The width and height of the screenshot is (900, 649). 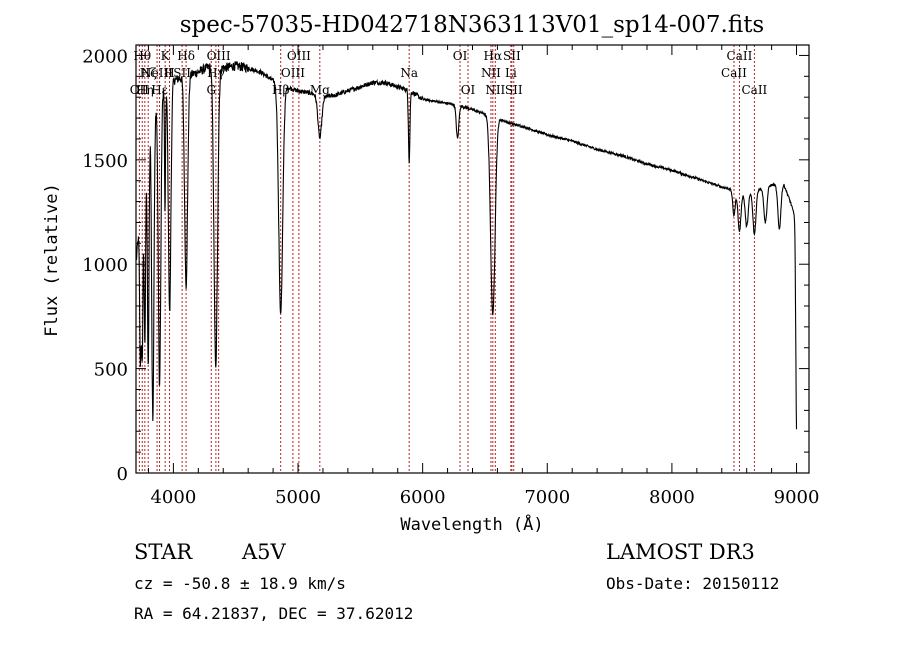 What do you see at coordinates (273, 613) in the screenshot?
I see `coordinates: RA = 64.21837, DEC = 37.62012` at bounding box center [273, 613].